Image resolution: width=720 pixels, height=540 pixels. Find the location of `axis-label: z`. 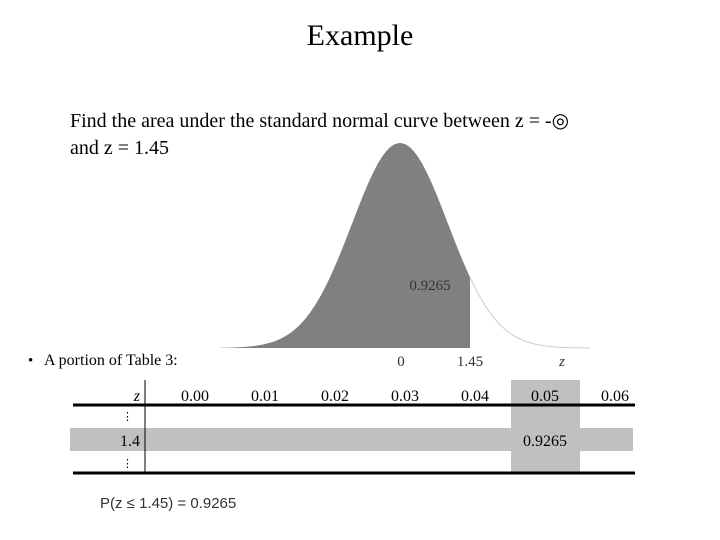

axis-label: z is located at coordinates (561, 362).